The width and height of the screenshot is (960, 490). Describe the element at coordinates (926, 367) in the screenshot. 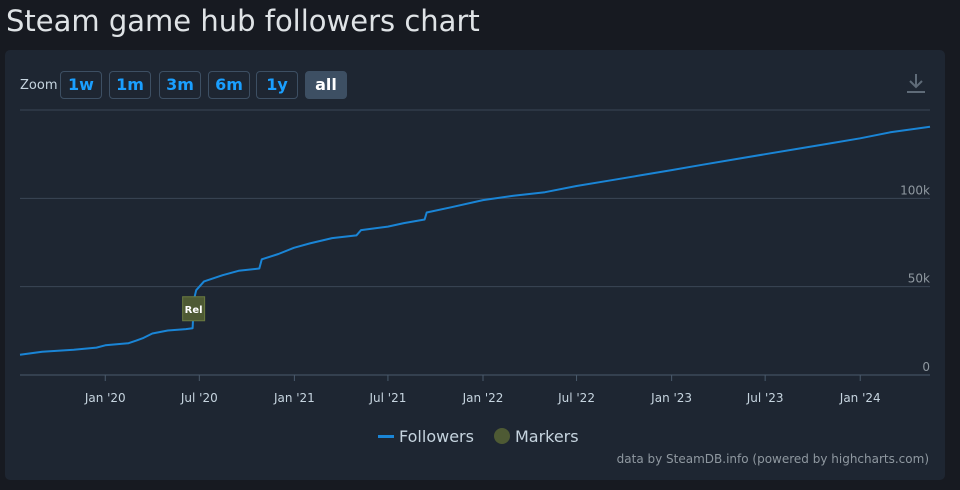

I see `y-tick-label: 0` at that location.